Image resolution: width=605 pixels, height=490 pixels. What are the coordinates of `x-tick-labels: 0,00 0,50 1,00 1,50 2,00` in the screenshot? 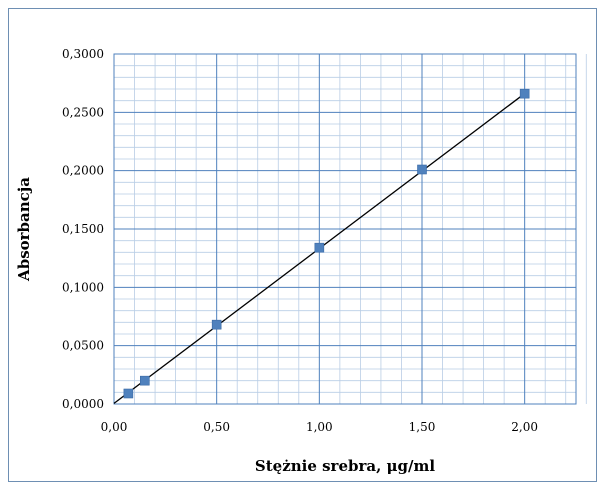 It's located at (319, 427).